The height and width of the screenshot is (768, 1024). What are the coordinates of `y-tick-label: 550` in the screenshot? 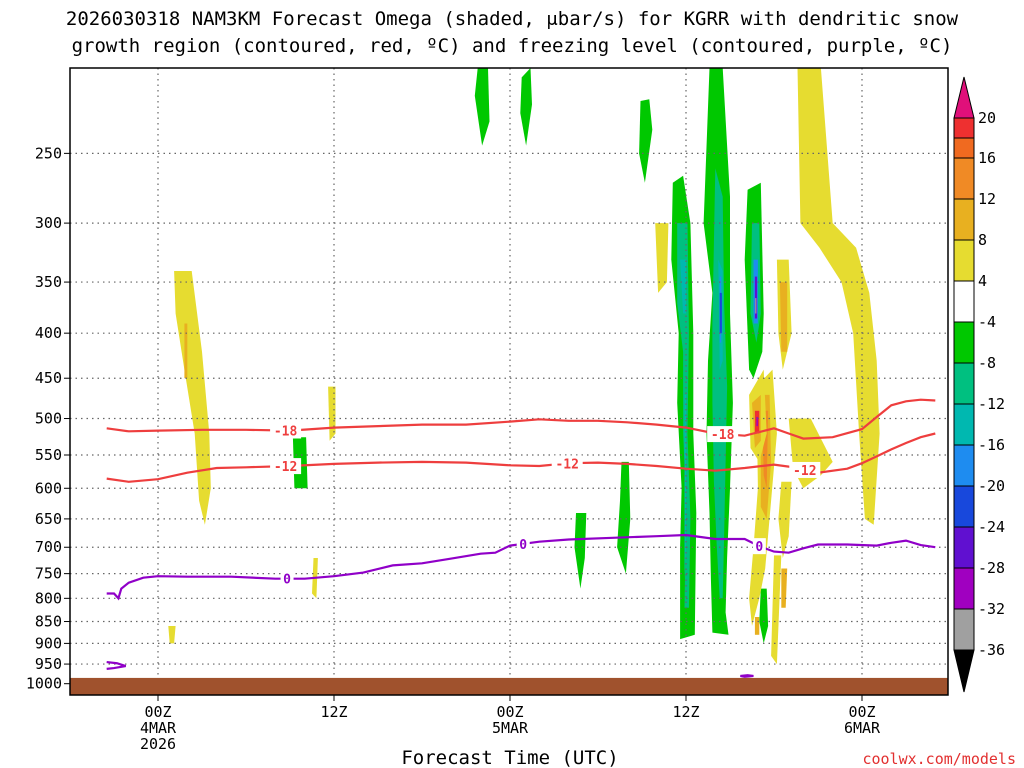 It's located at (48, 455).